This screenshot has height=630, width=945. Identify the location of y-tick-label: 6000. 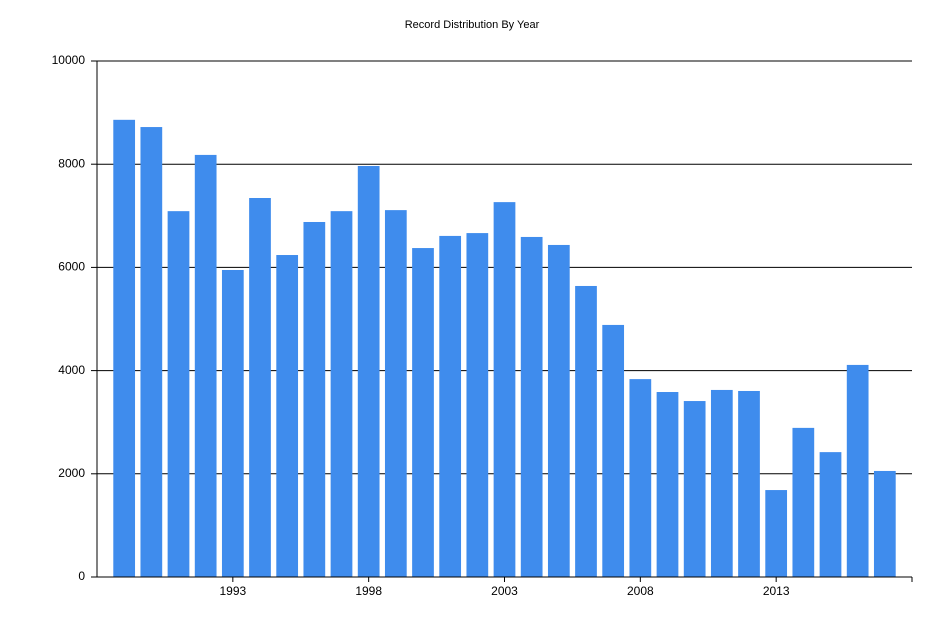
(71, 267).